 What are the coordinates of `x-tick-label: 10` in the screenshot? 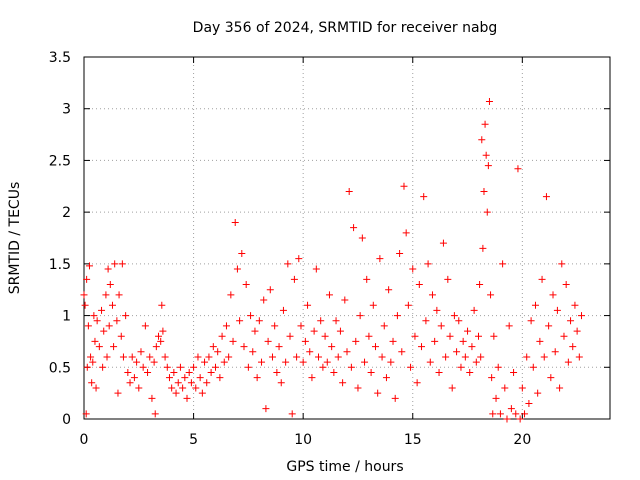 It's located at (303, 440).